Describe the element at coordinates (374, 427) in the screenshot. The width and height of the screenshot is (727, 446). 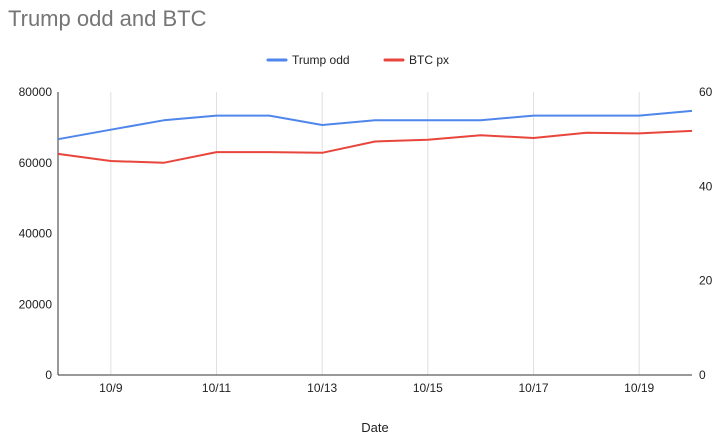
I see `x-axis-title: Date` at that location.